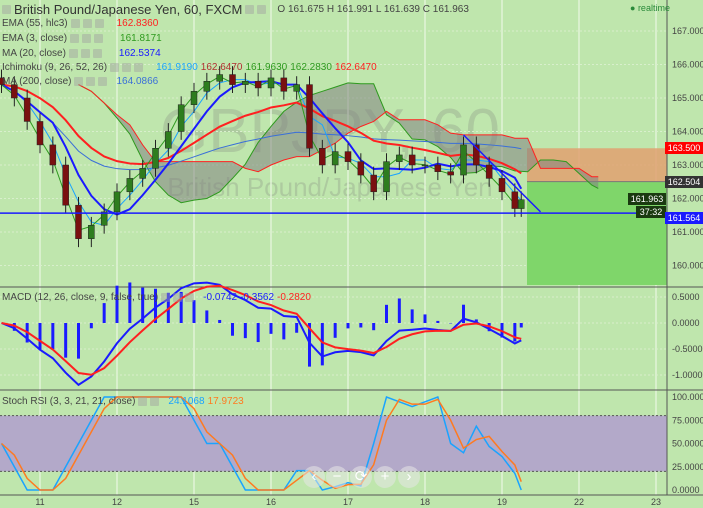 The image size is (703, 508). I want to click on legend-ema3: EMA (3, close) 161.8171, so click(82, 38).